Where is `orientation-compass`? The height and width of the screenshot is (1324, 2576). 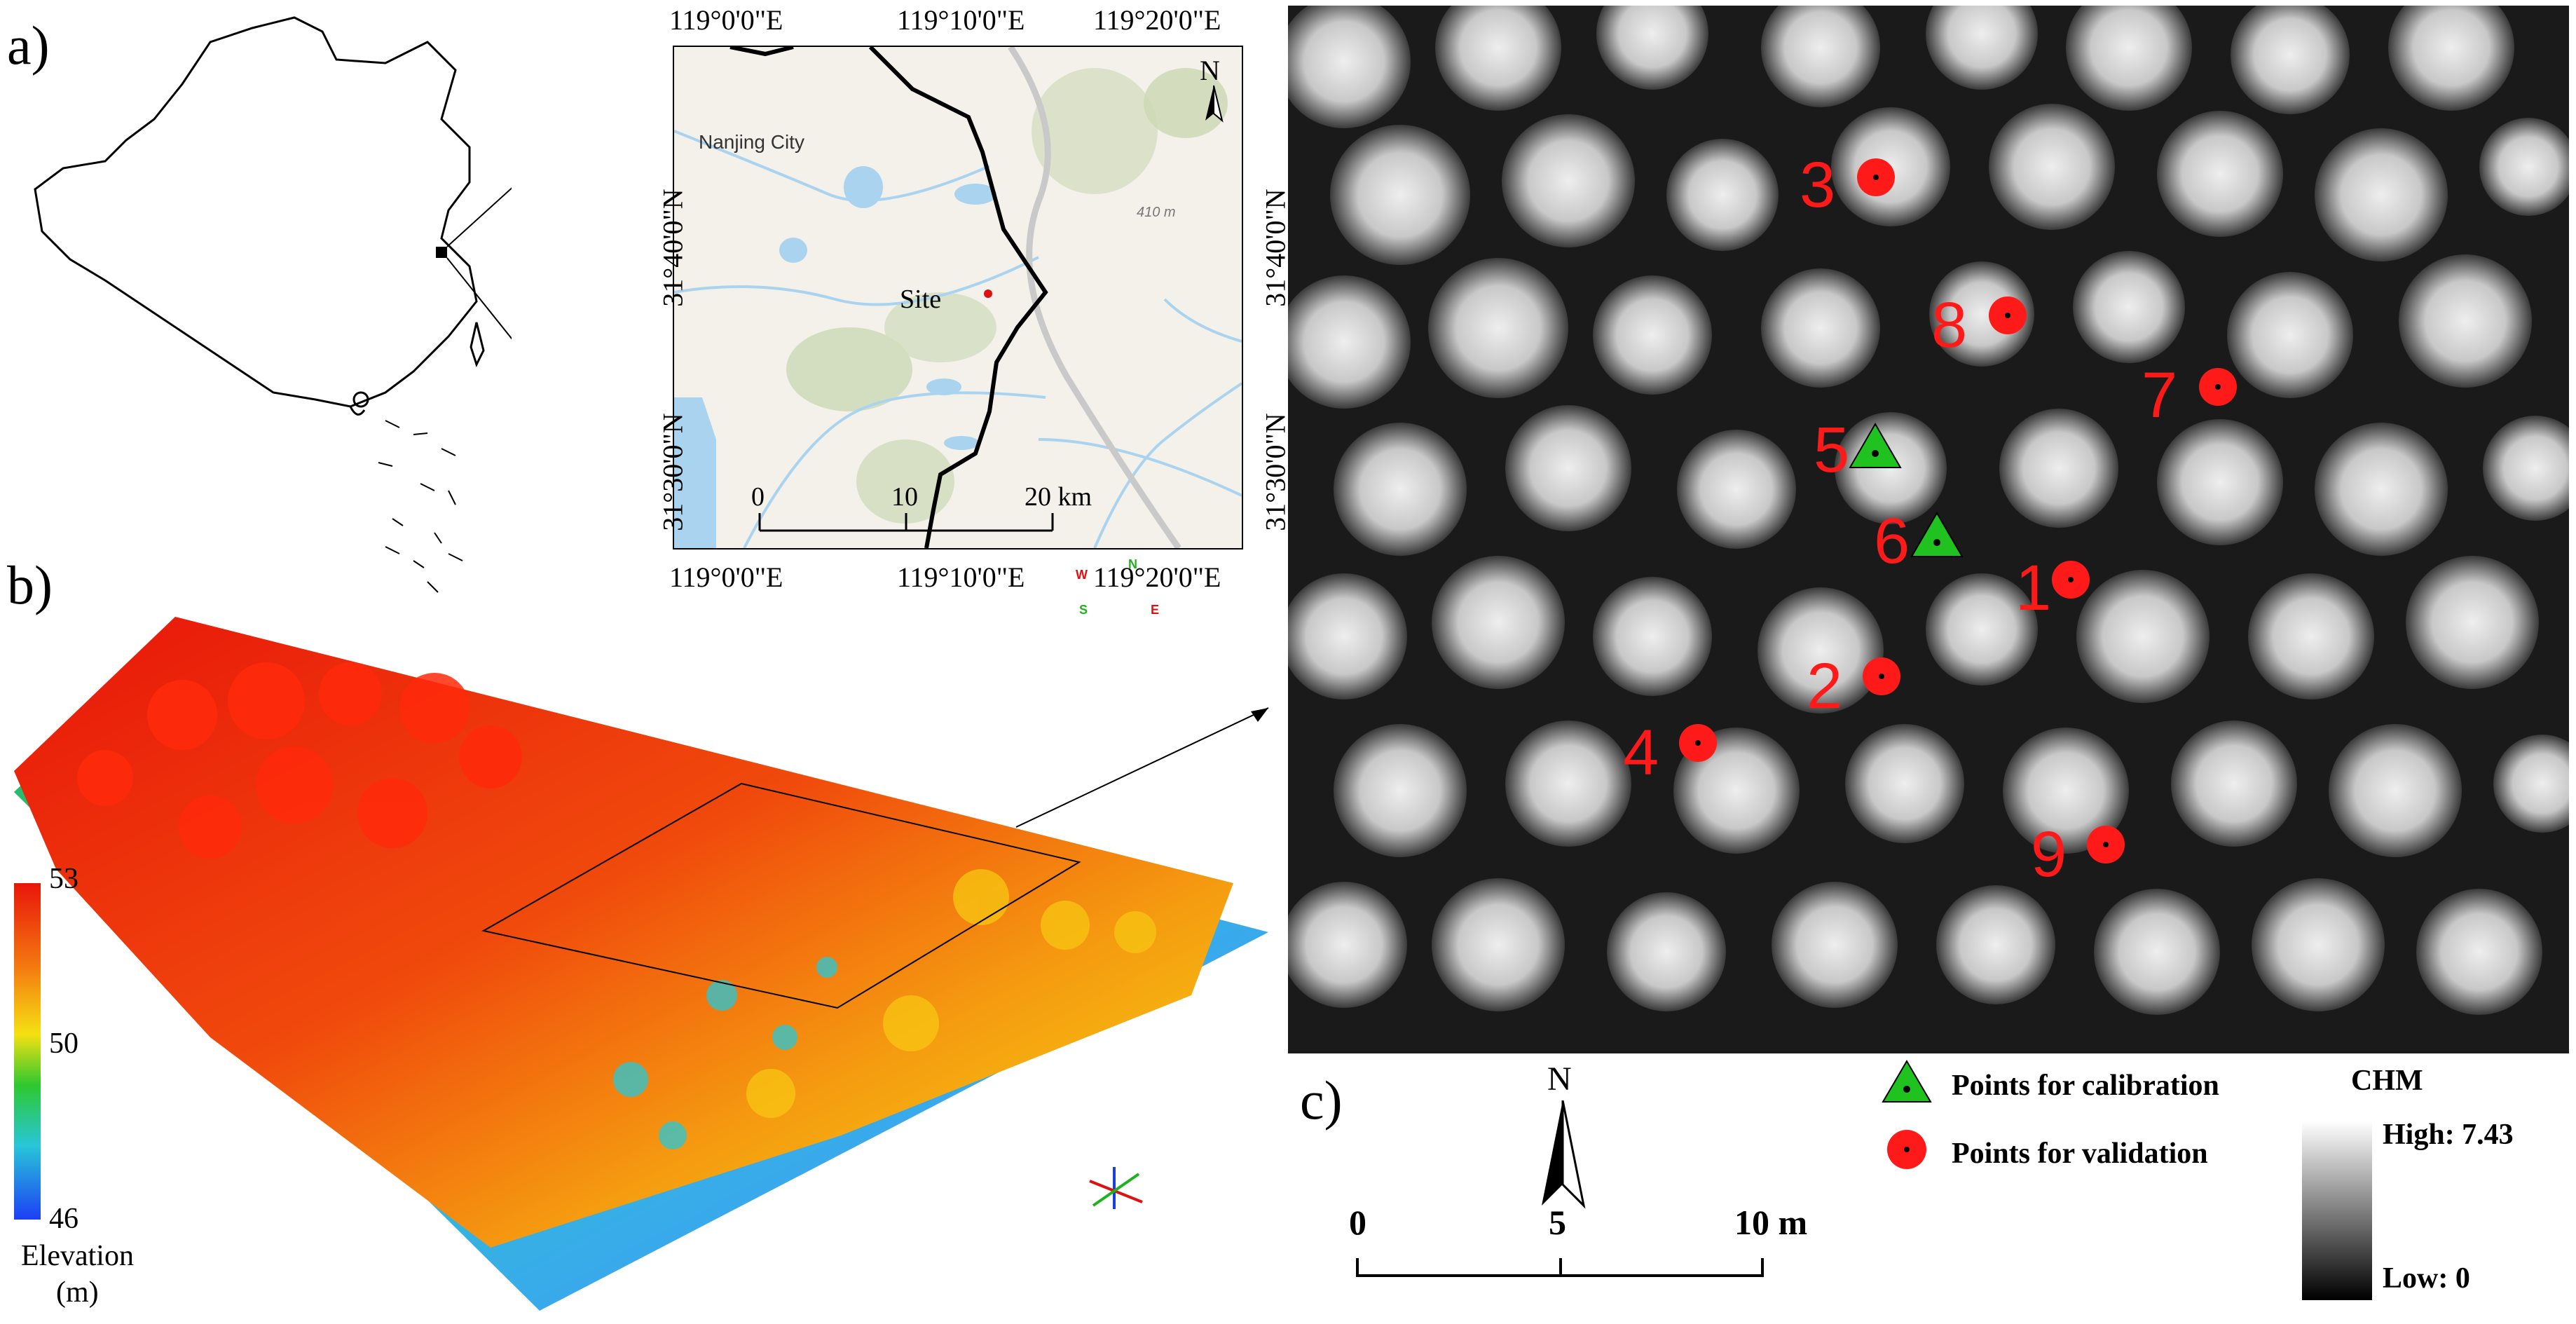 orientation-compass is located at coordinates (1116, 1188).